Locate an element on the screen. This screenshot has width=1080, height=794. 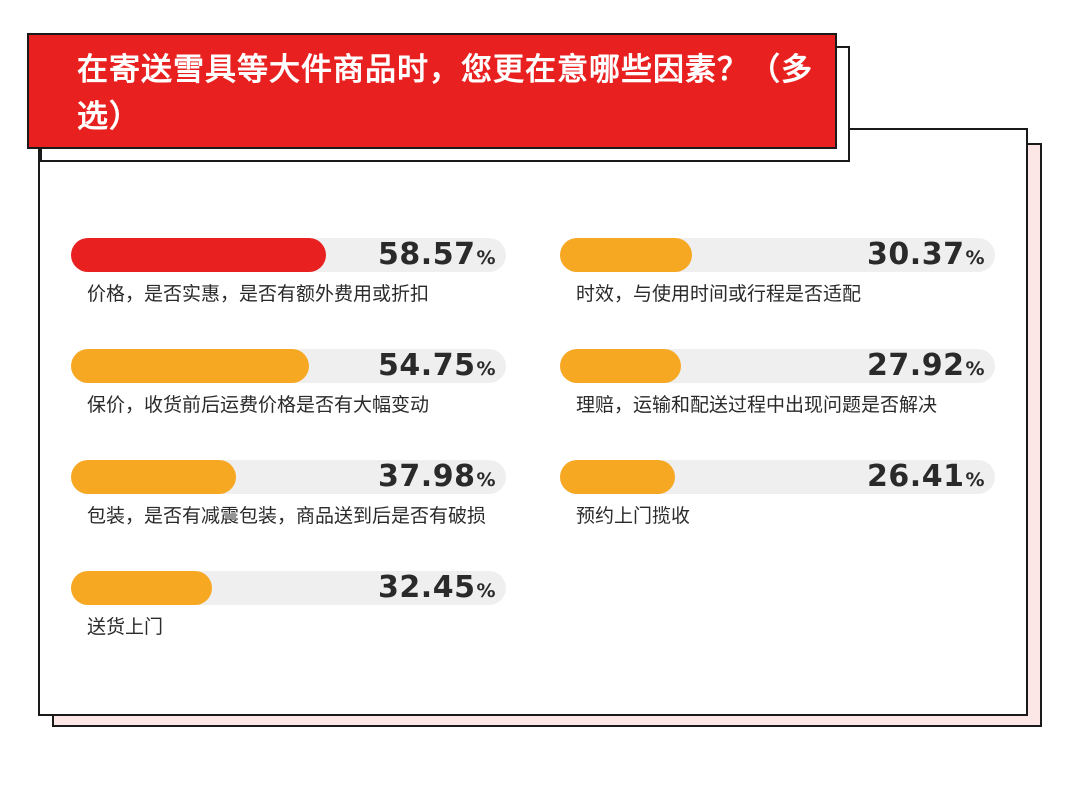
bar-row: 32.45% is located at coordinates (288, 587).